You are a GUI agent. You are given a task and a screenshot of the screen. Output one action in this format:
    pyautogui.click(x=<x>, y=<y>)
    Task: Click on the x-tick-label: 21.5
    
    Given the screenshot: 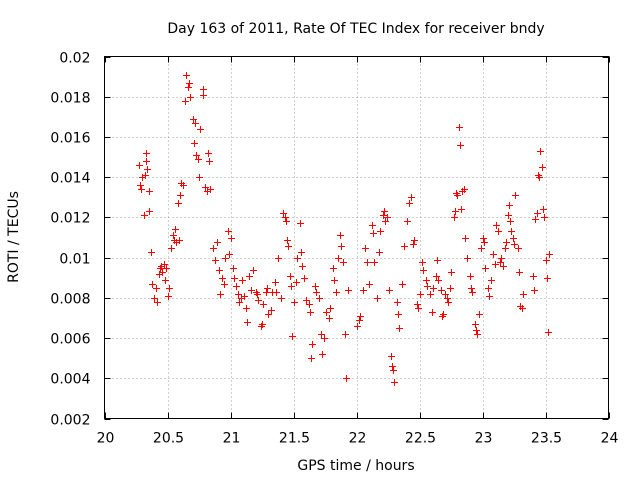 What is the action you would take?
    pyautogui.click(x=294, y=439)
    